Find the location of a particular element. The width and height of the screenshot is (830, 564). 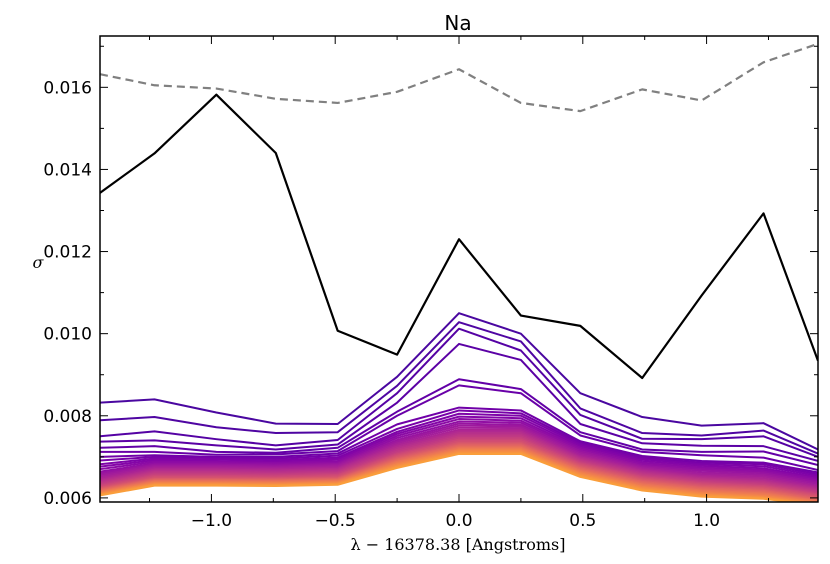

y-tick-label: 0.012 is located at coordinates (67, 253).